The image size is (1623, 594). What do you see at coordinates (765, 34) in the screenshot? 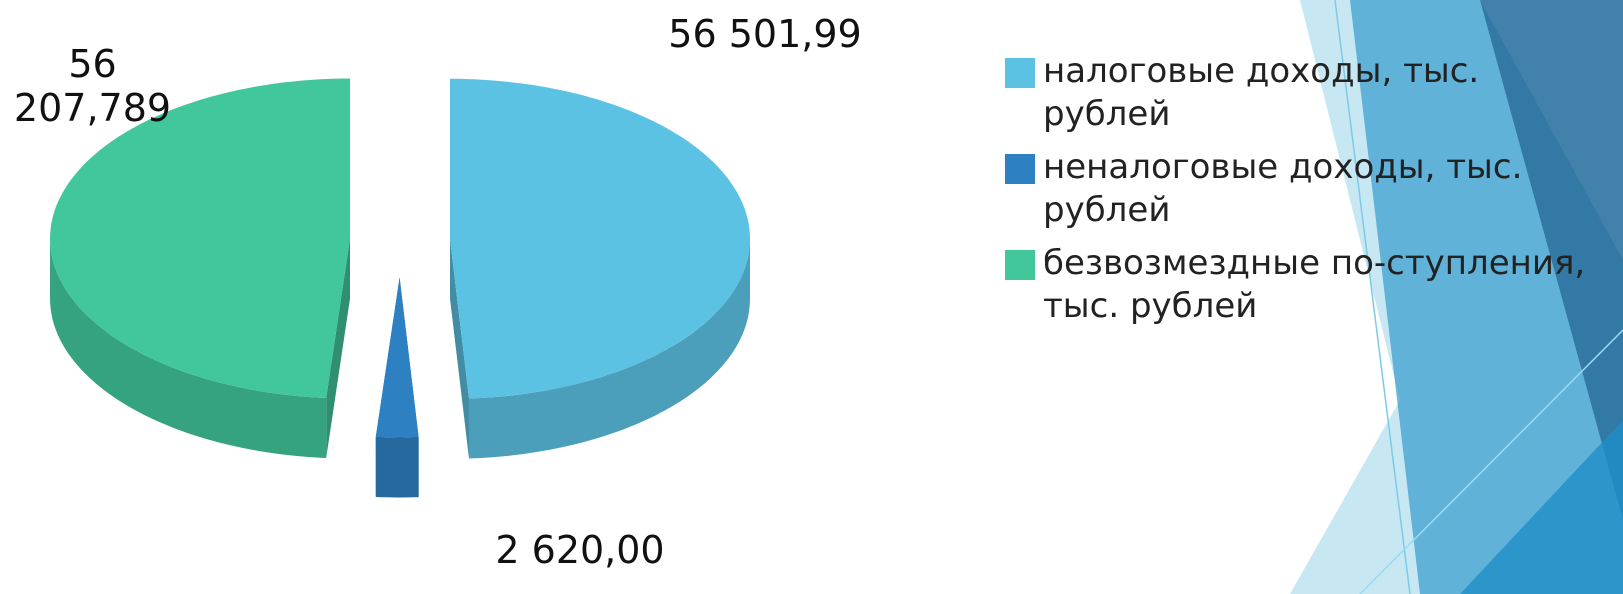
I see `data-label: 56 501,99` at bounding box center [765, 34].